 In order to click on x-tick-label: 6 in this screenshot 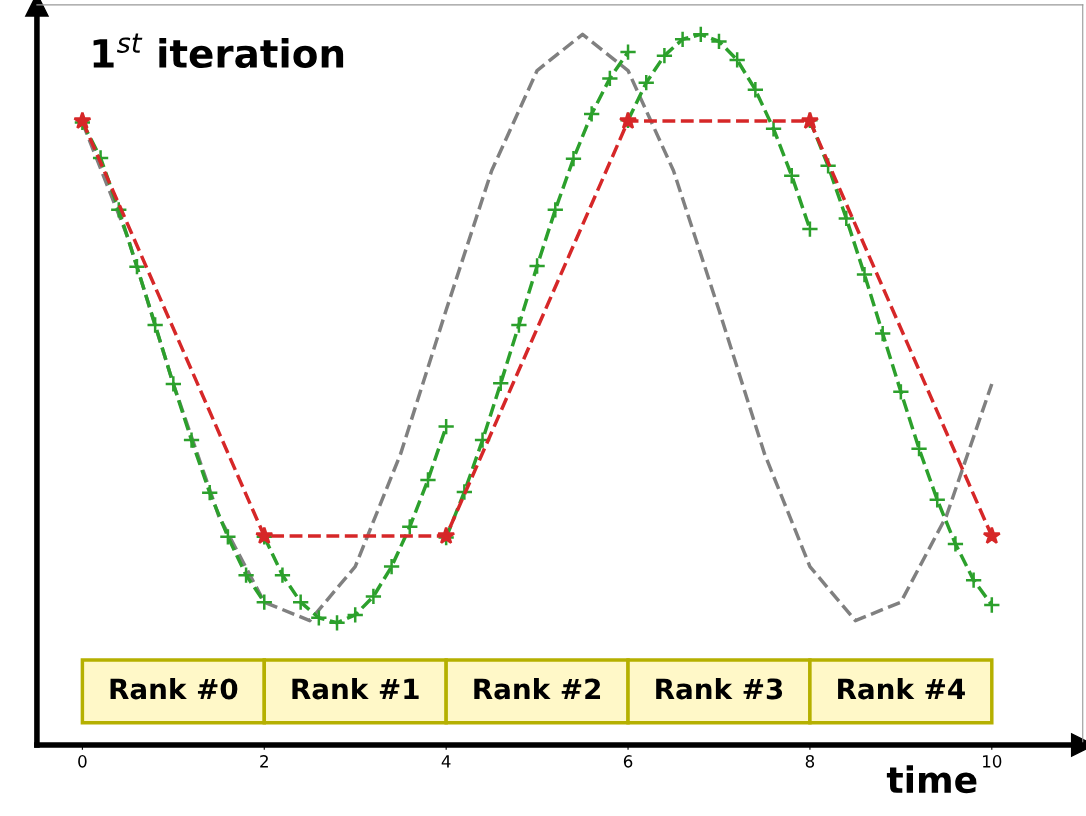, I will do `click(628, 761)`.